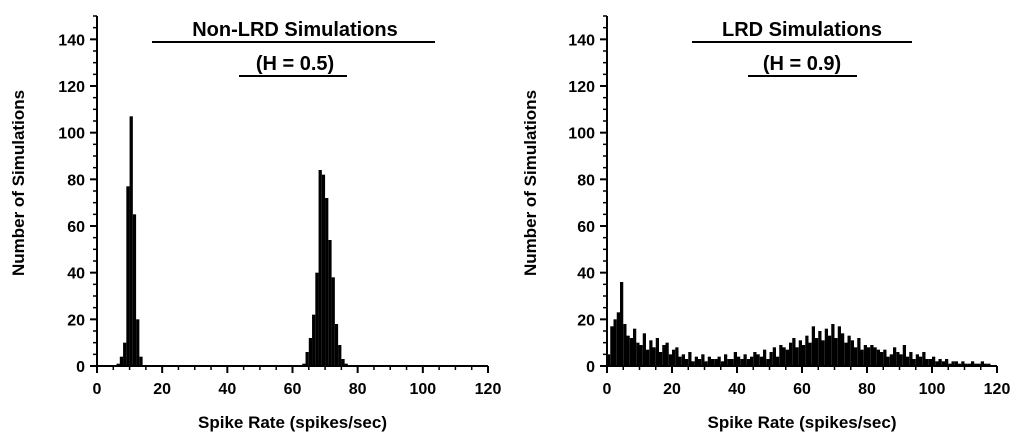 Image resolution: width=1013 pixels, height=435 pixels. What do you see at coordinates (530, 183) in the screenshot?
I see `y-axis-label: Number of Simulations` at bounding box center [530, 183].